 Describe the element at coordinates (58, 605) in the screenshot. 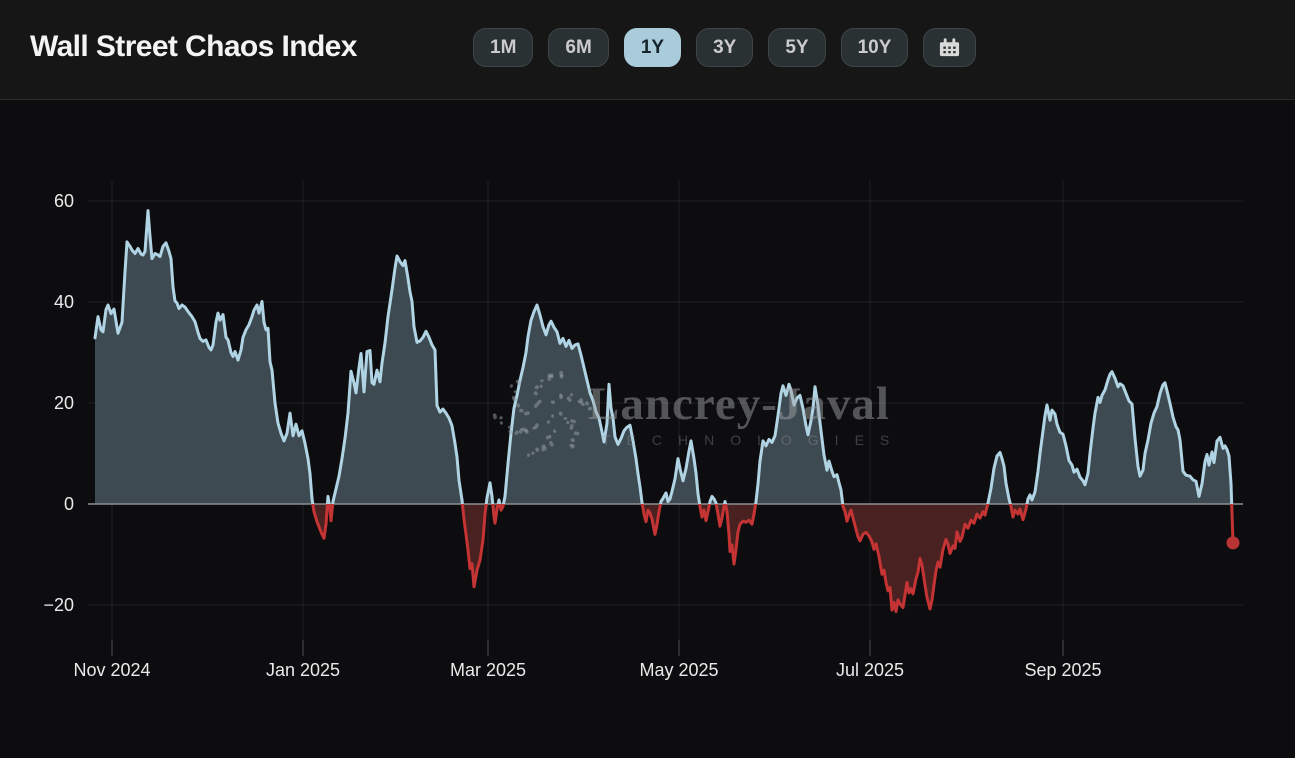

I see `y-tick-label: −20` at that location.